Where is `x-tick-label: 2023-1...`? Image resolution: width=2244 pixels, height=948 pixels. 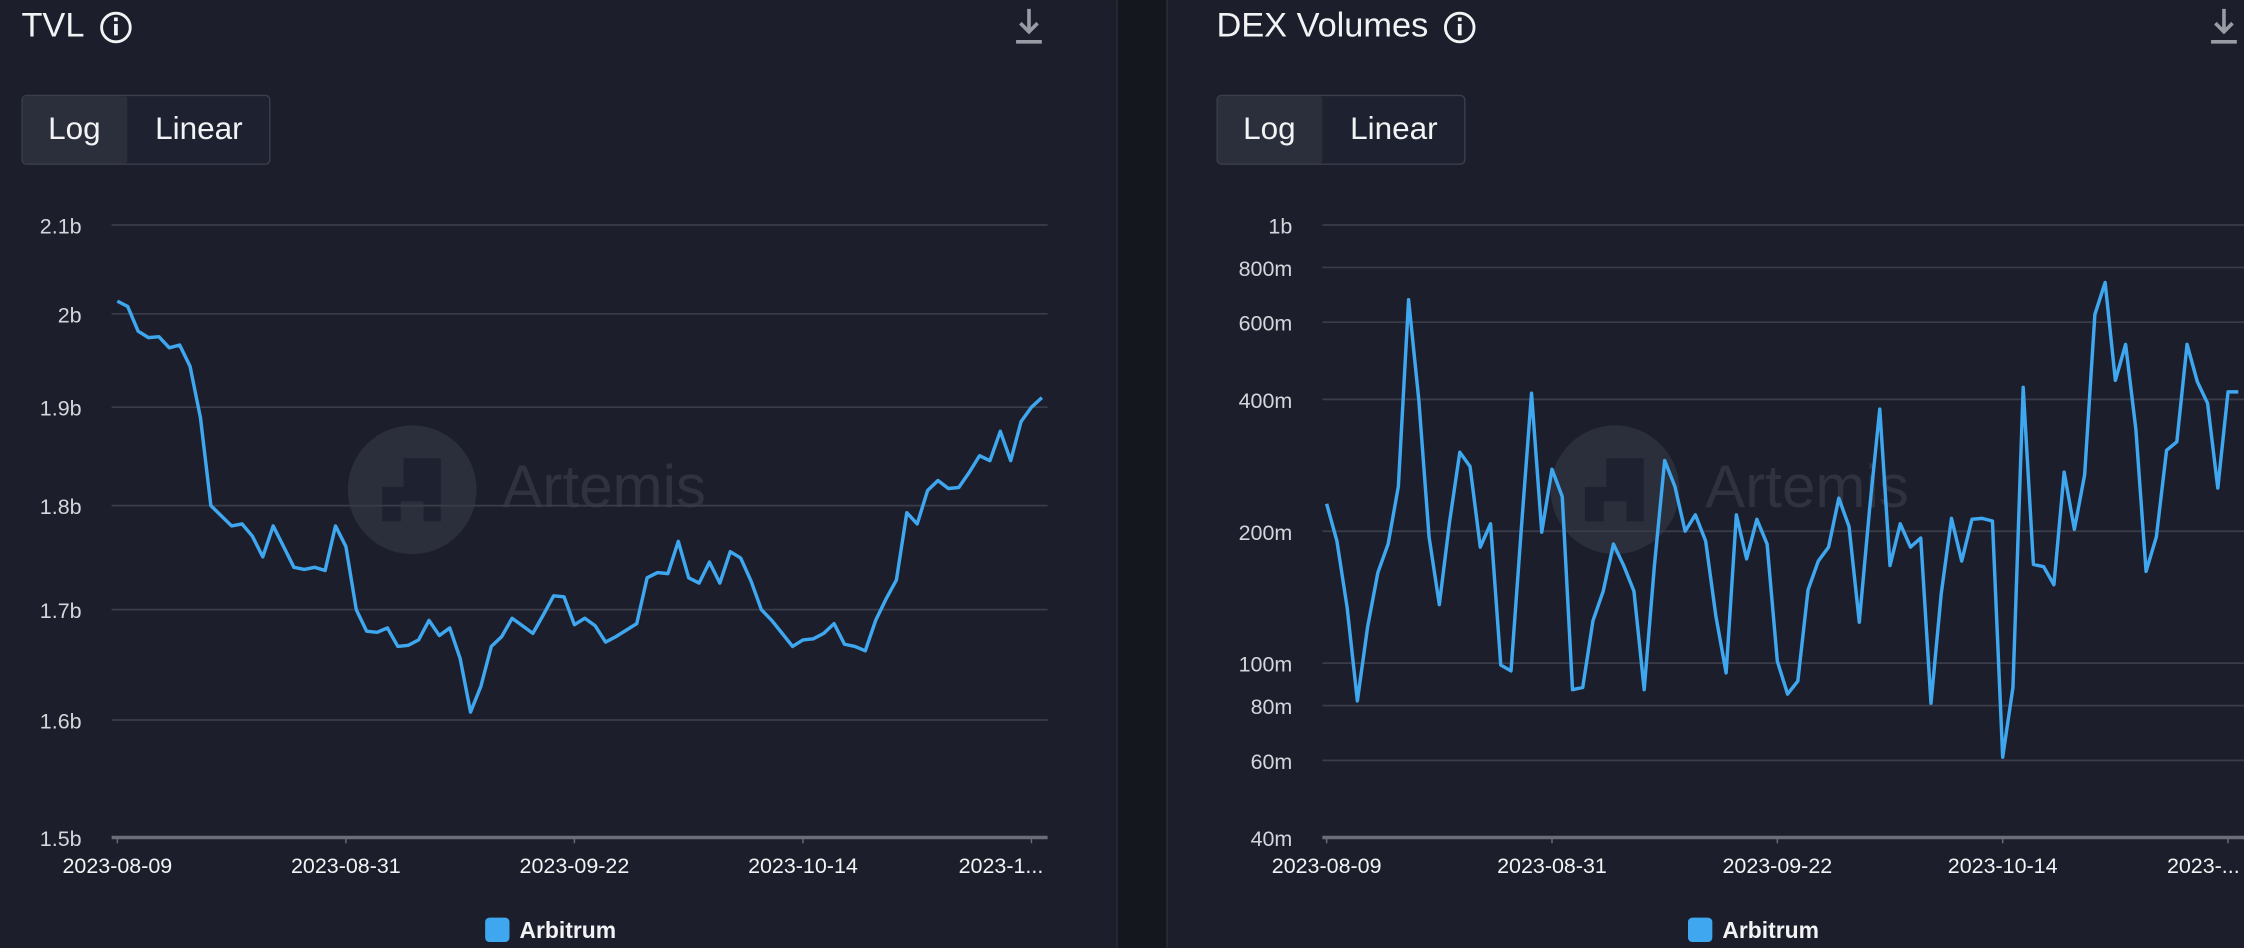 x-tick-label: 2023-1... is located at coordinates (1001, 866).